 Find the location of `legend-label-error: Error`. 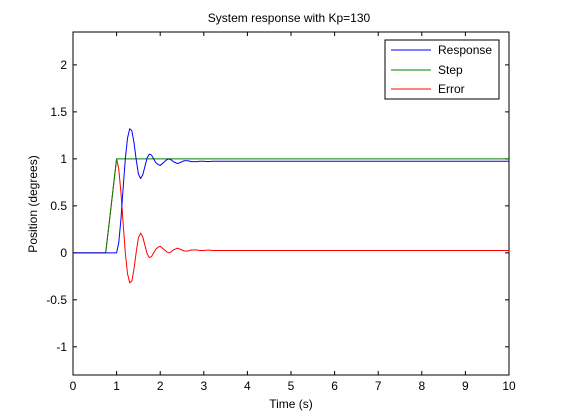

legend-label-error: Error is located at coordinates (451, 89).